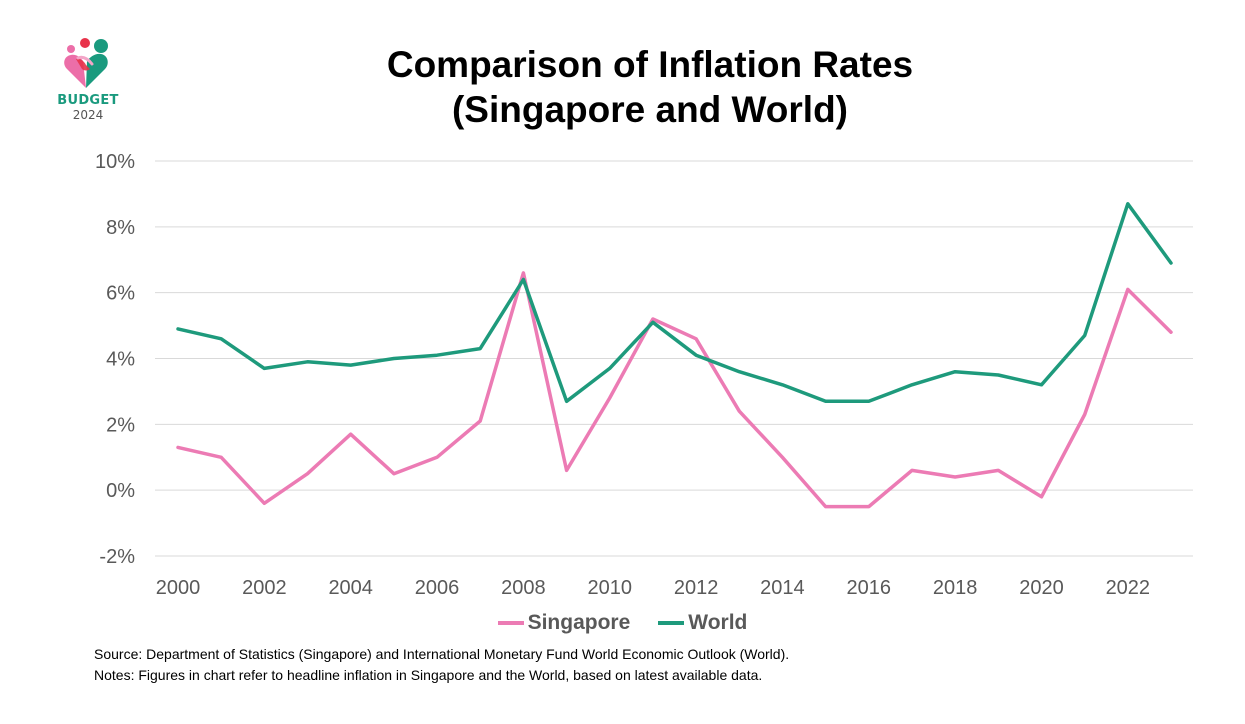 This screenshot has height=724, width=1245. I want to click on x-tick-label: 2008, so click(523, 588).